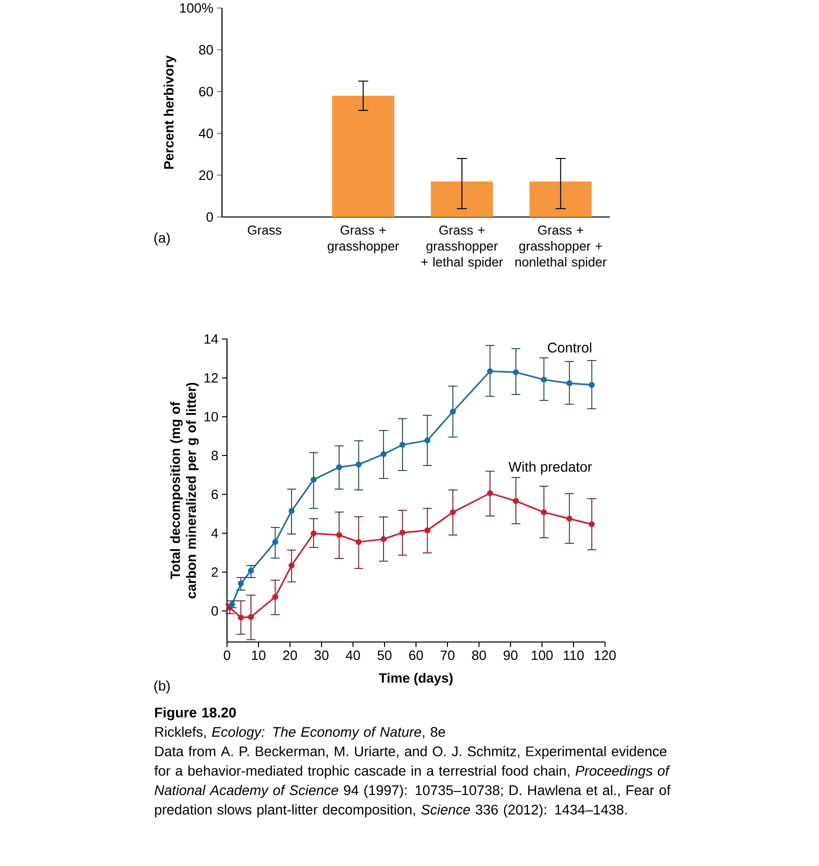 This screenshot has width=819, height=866. Describe the element at coordinates (205, 133) in the screenshot. I see `y-tick-label: 40` at that location.